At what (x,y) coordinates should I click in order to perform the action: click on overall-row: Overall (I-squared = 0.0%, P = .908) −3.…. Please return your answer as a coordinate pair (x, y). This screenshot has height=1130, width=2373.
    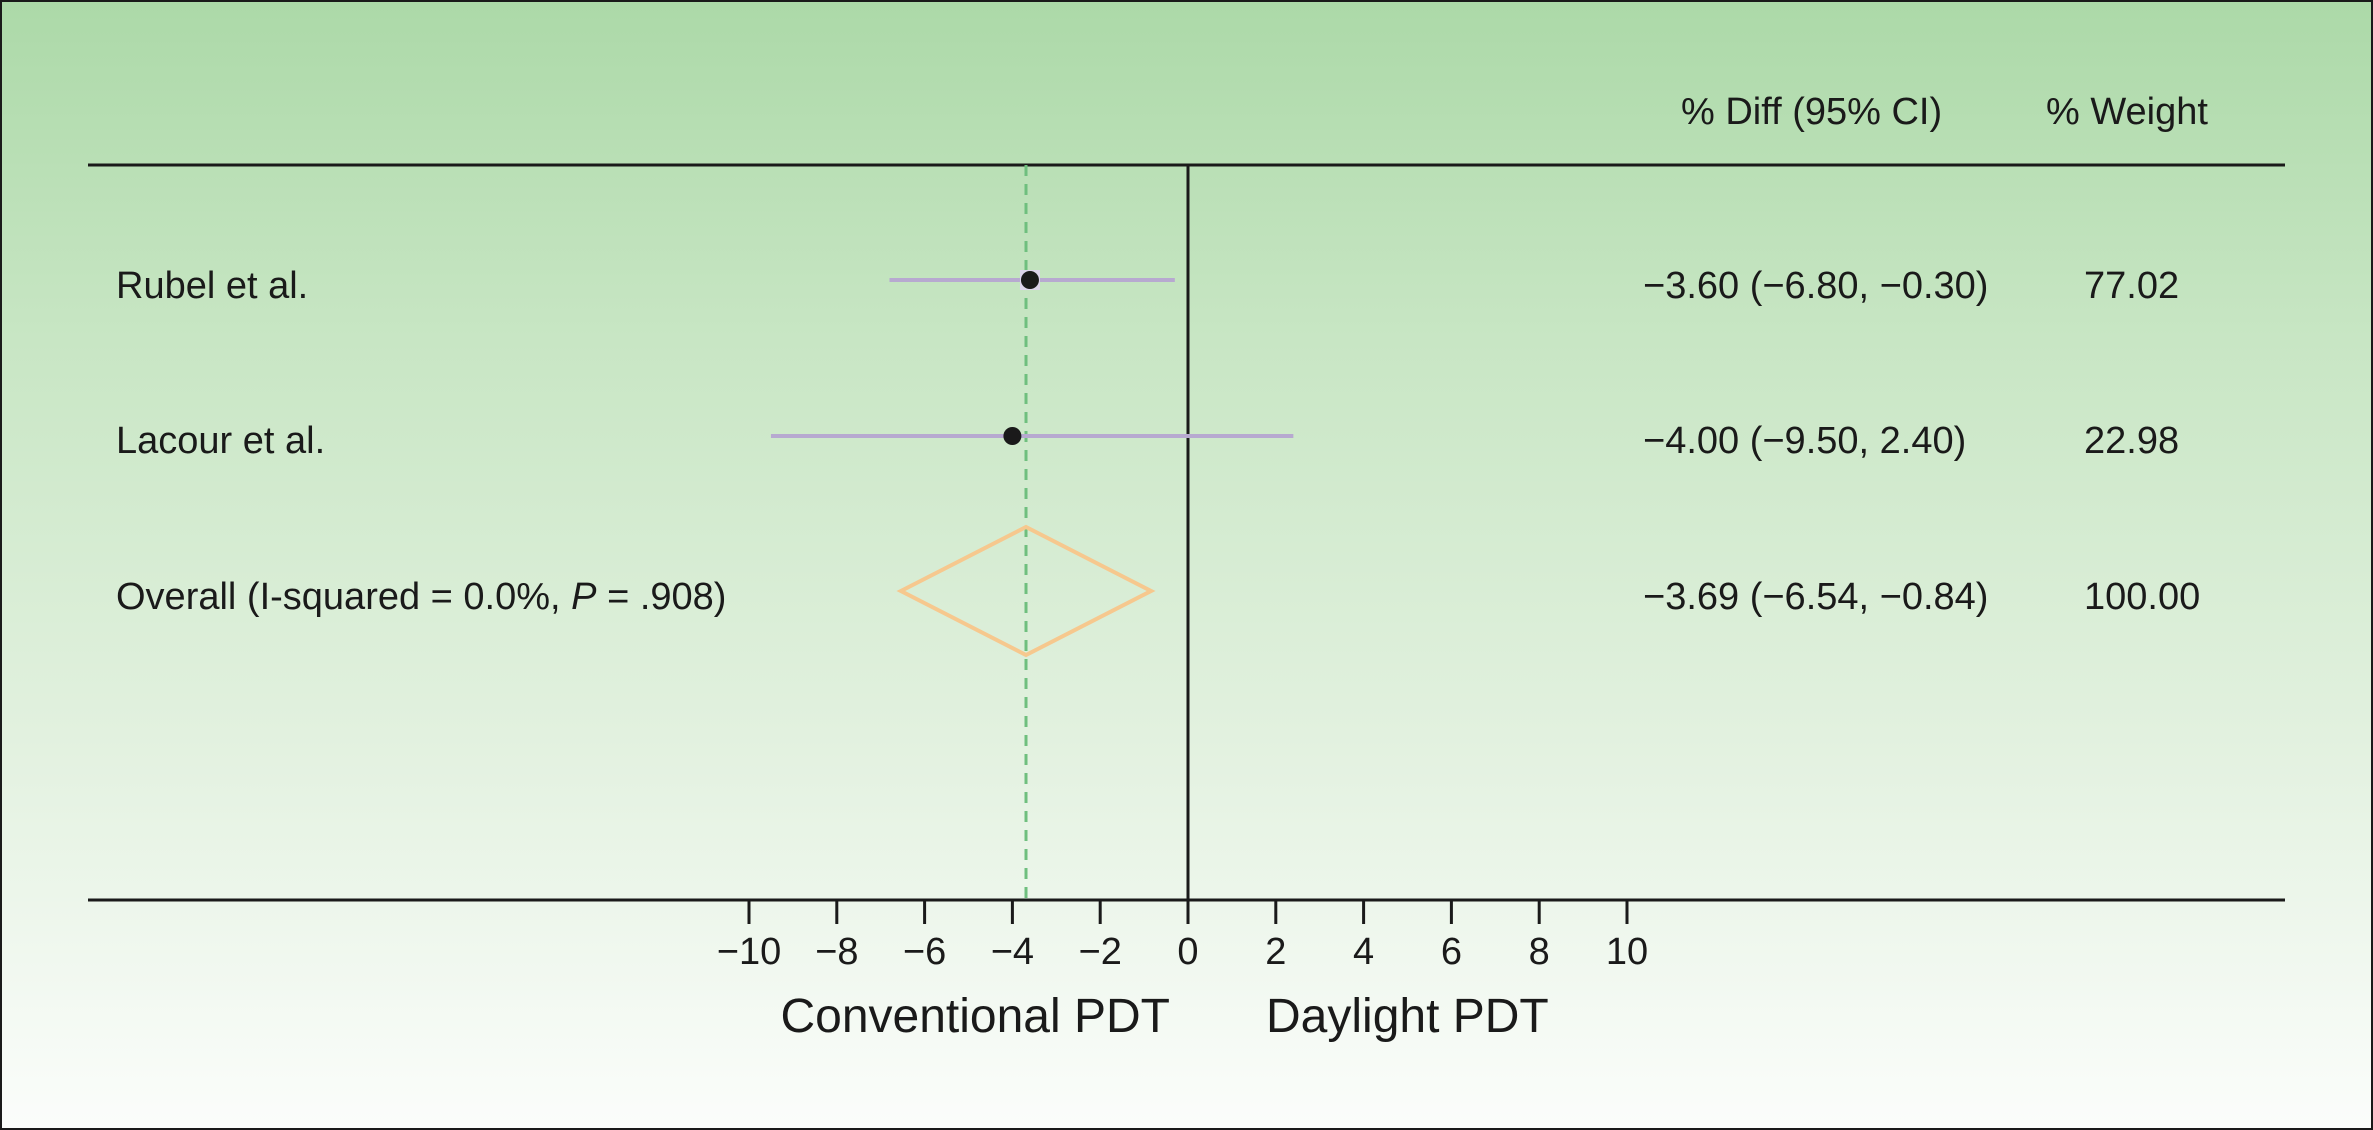
    Looking at the image, I should click on (1158, 591).